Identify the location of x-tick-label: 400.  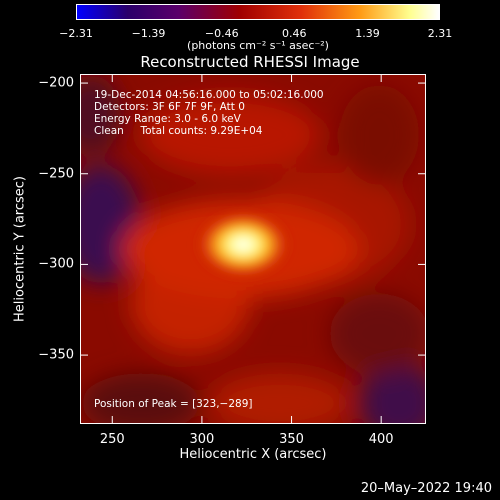
(381, 439).